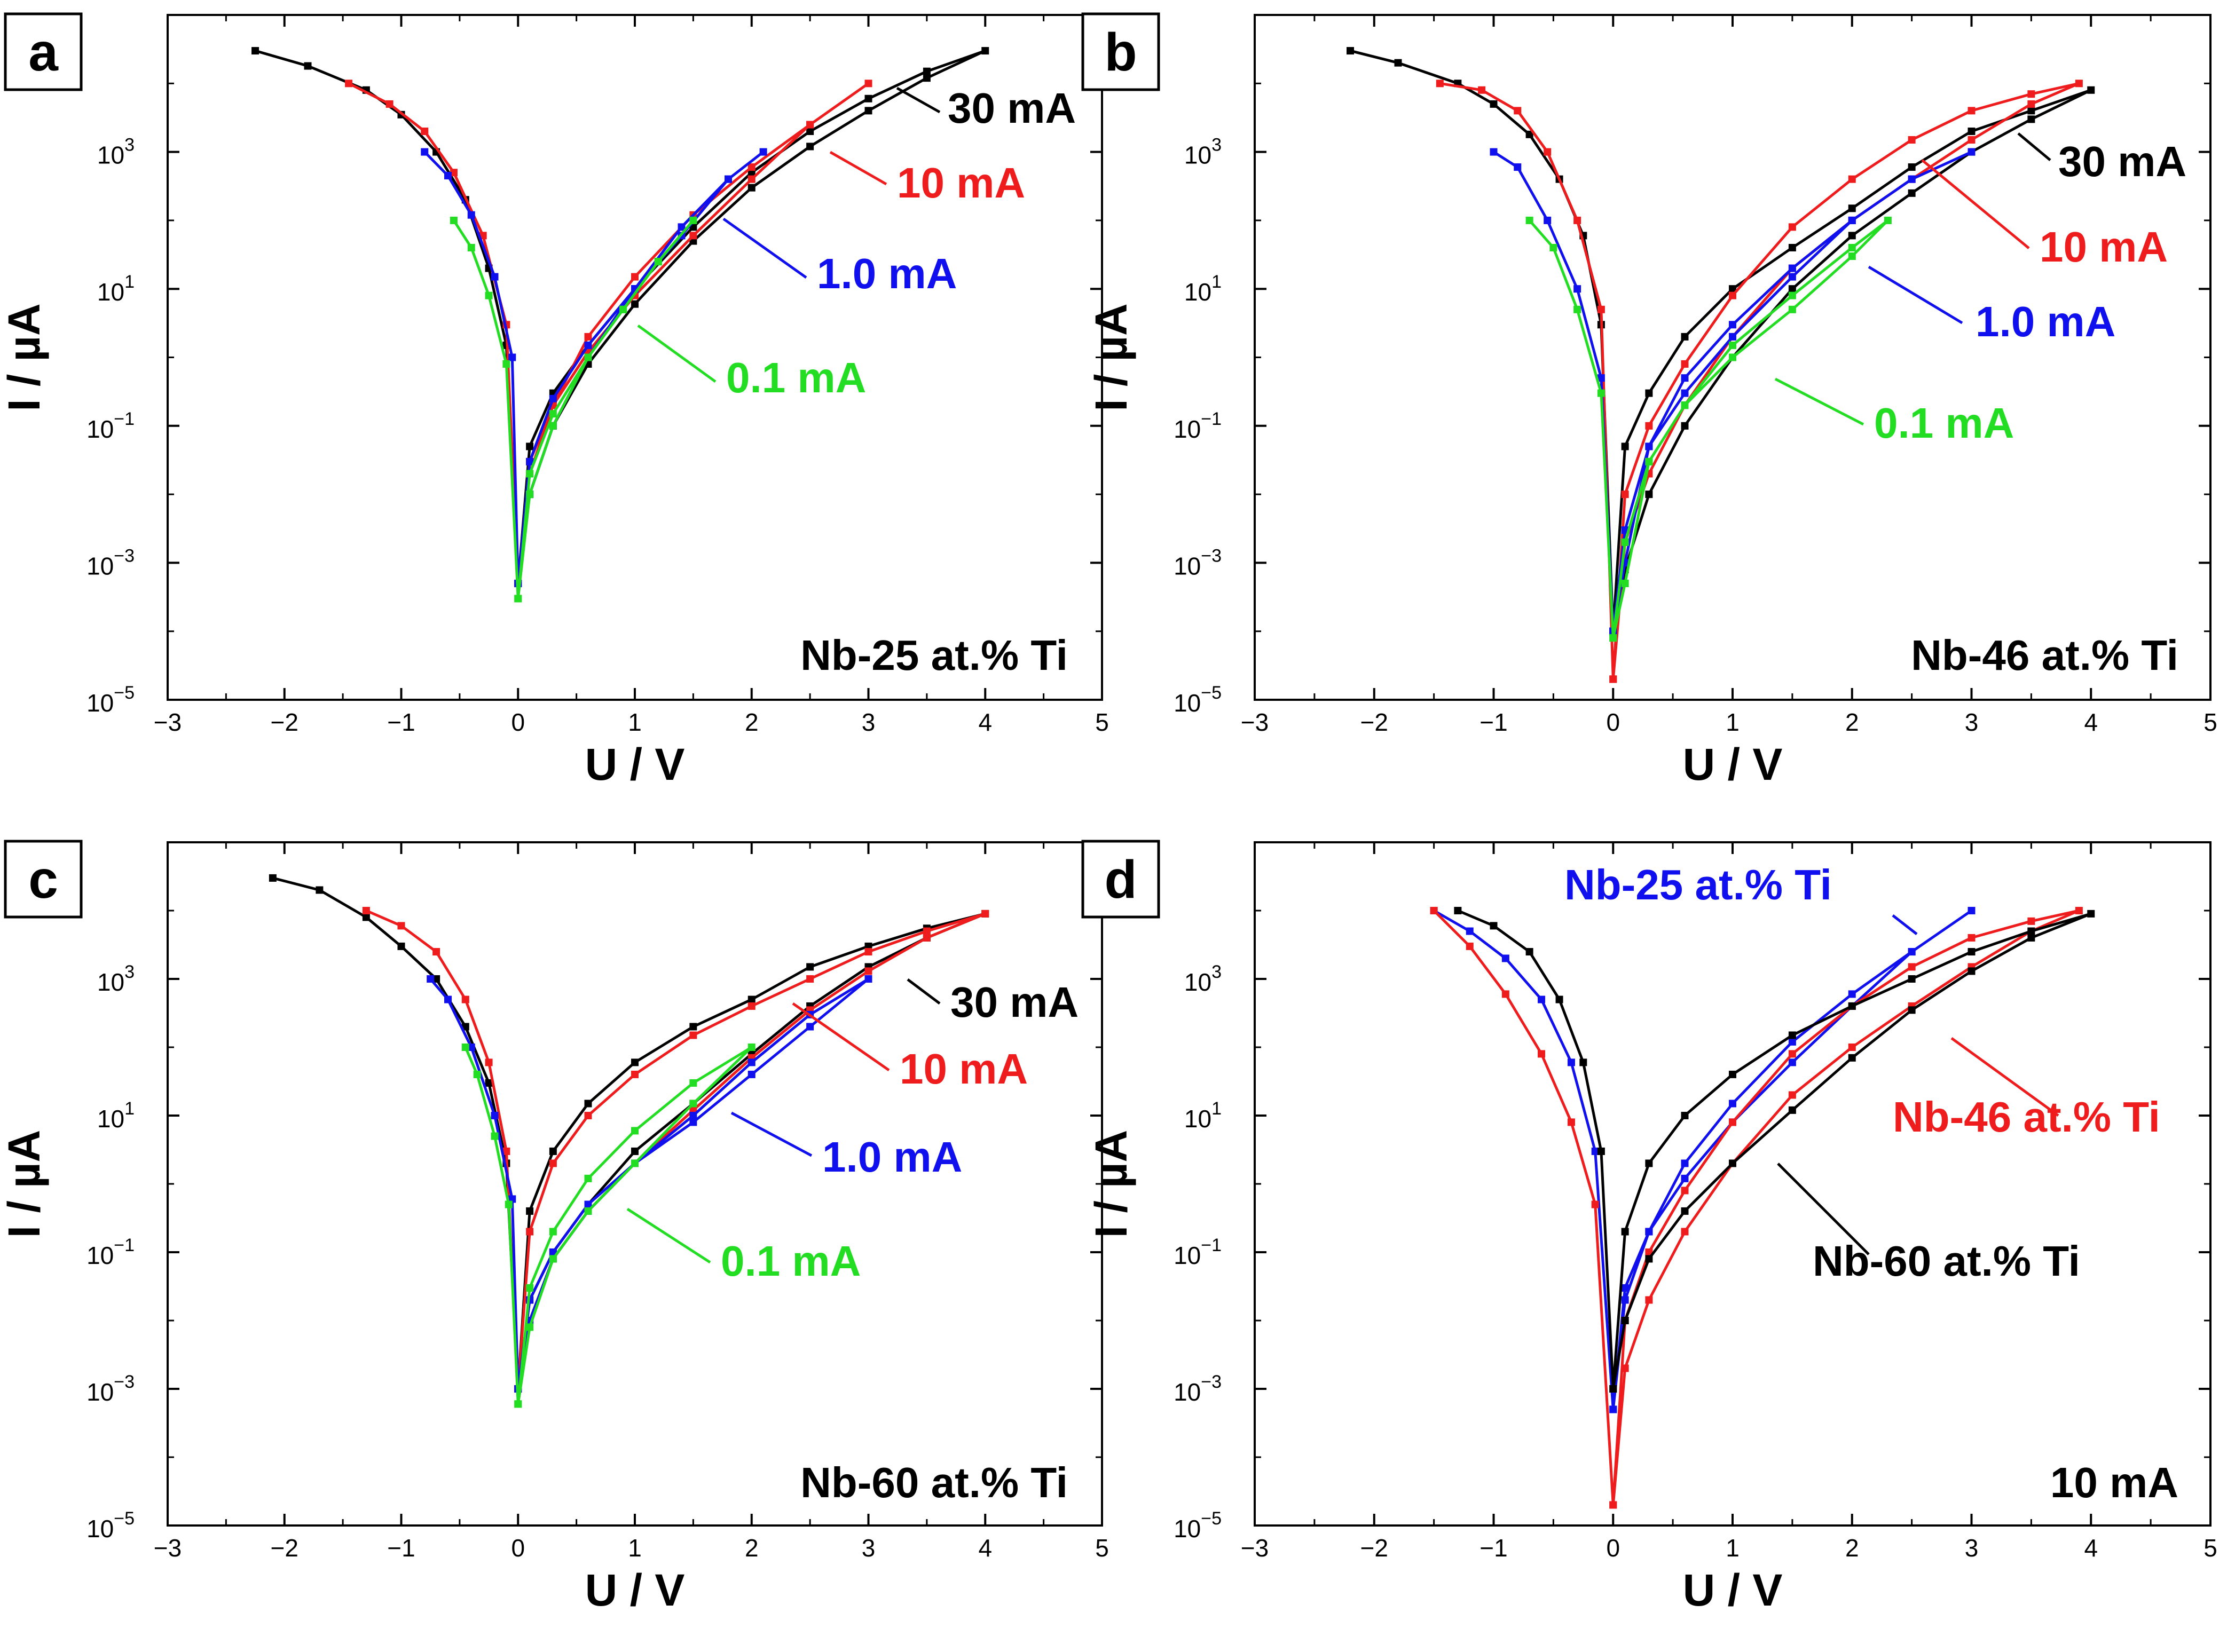 The image size is (2235, 1652). I want to click on y-tick-label: 10¹, so click(1203, 1115).